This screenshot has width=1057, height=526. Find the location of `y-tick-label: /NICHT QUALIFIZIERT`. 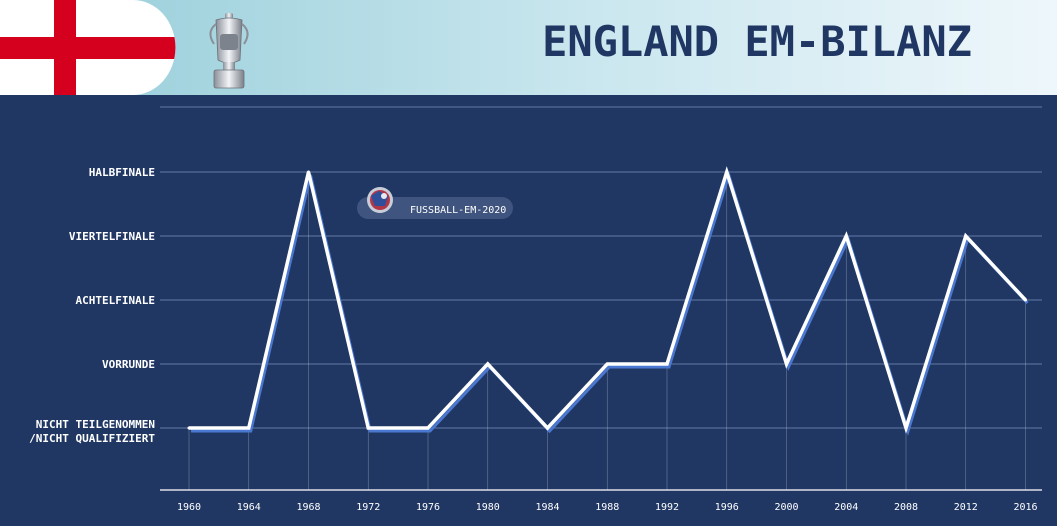

y-tick-label: /NICHT QUALIFIZIERT is located at coordinates (92, 438).